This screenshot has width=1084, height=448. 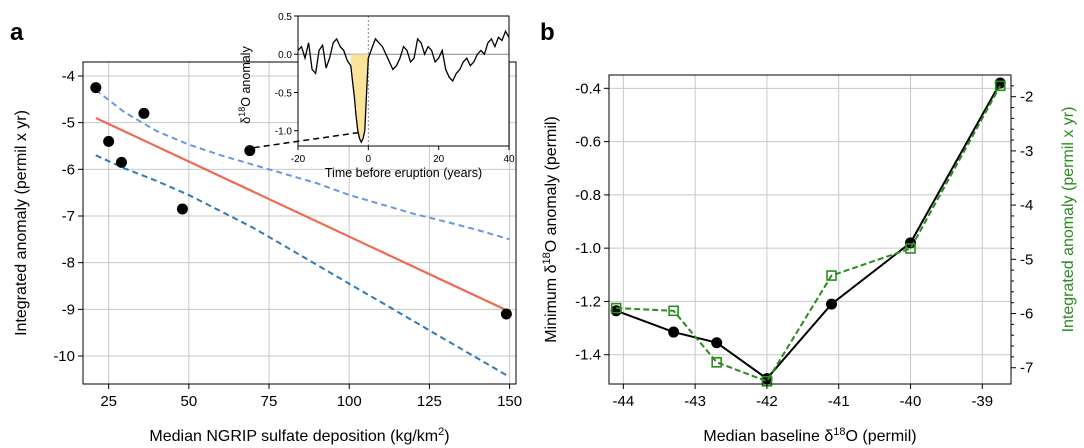 What do you see at coordinates (588, 142) in the screenshot?
I see `y-tick-label: -0.6` at bounding box center [588, 142].